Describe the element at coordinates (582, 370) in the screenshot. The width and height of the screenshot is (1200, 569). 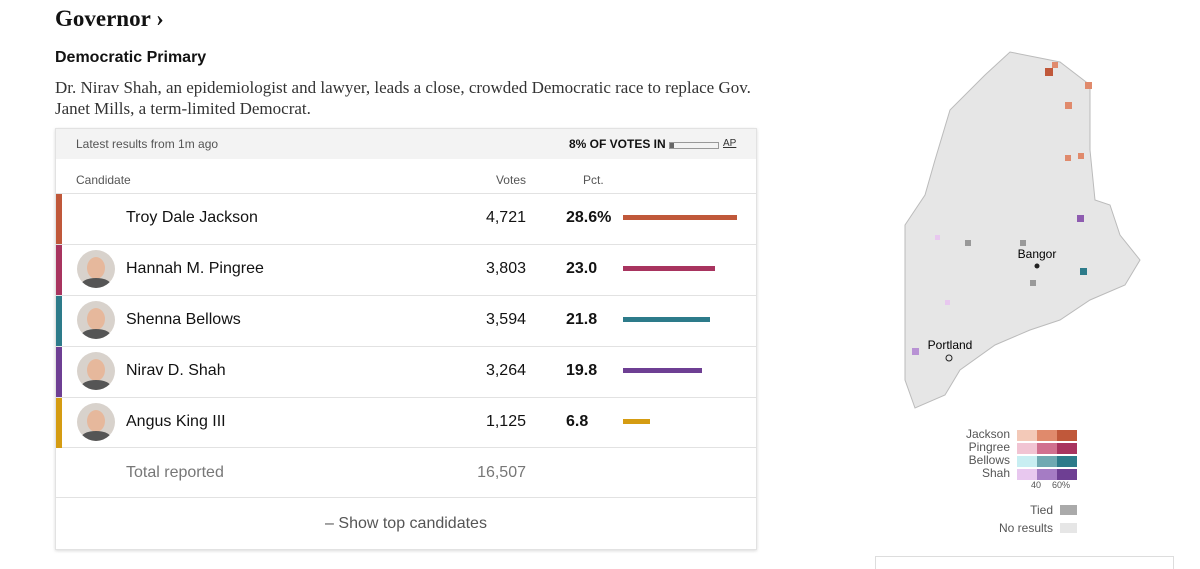
I see `candidate-pct: 19.8` at that location.